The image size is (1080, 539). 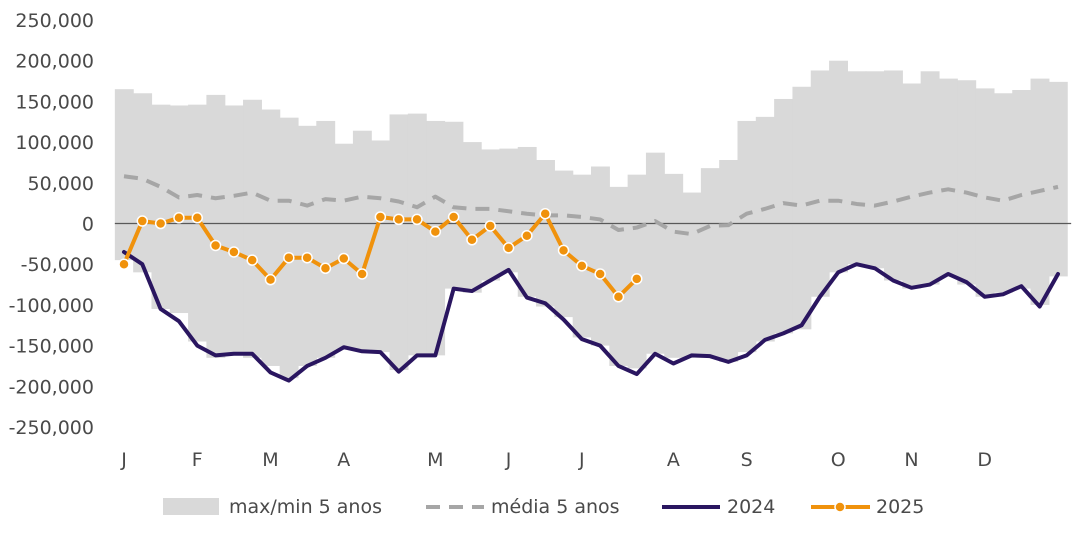 I want to click on y-tick-label: 50,000, so click(x=61, y=184).